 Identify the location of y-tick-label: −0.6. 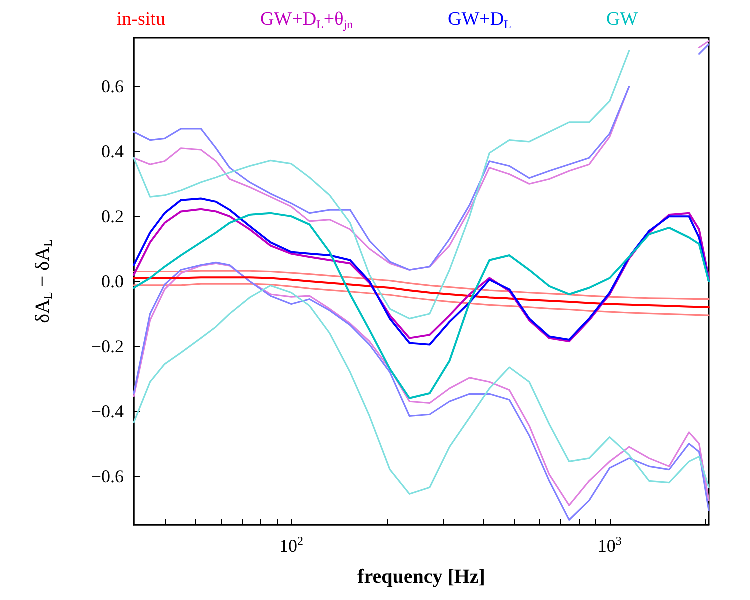
(107, 476).